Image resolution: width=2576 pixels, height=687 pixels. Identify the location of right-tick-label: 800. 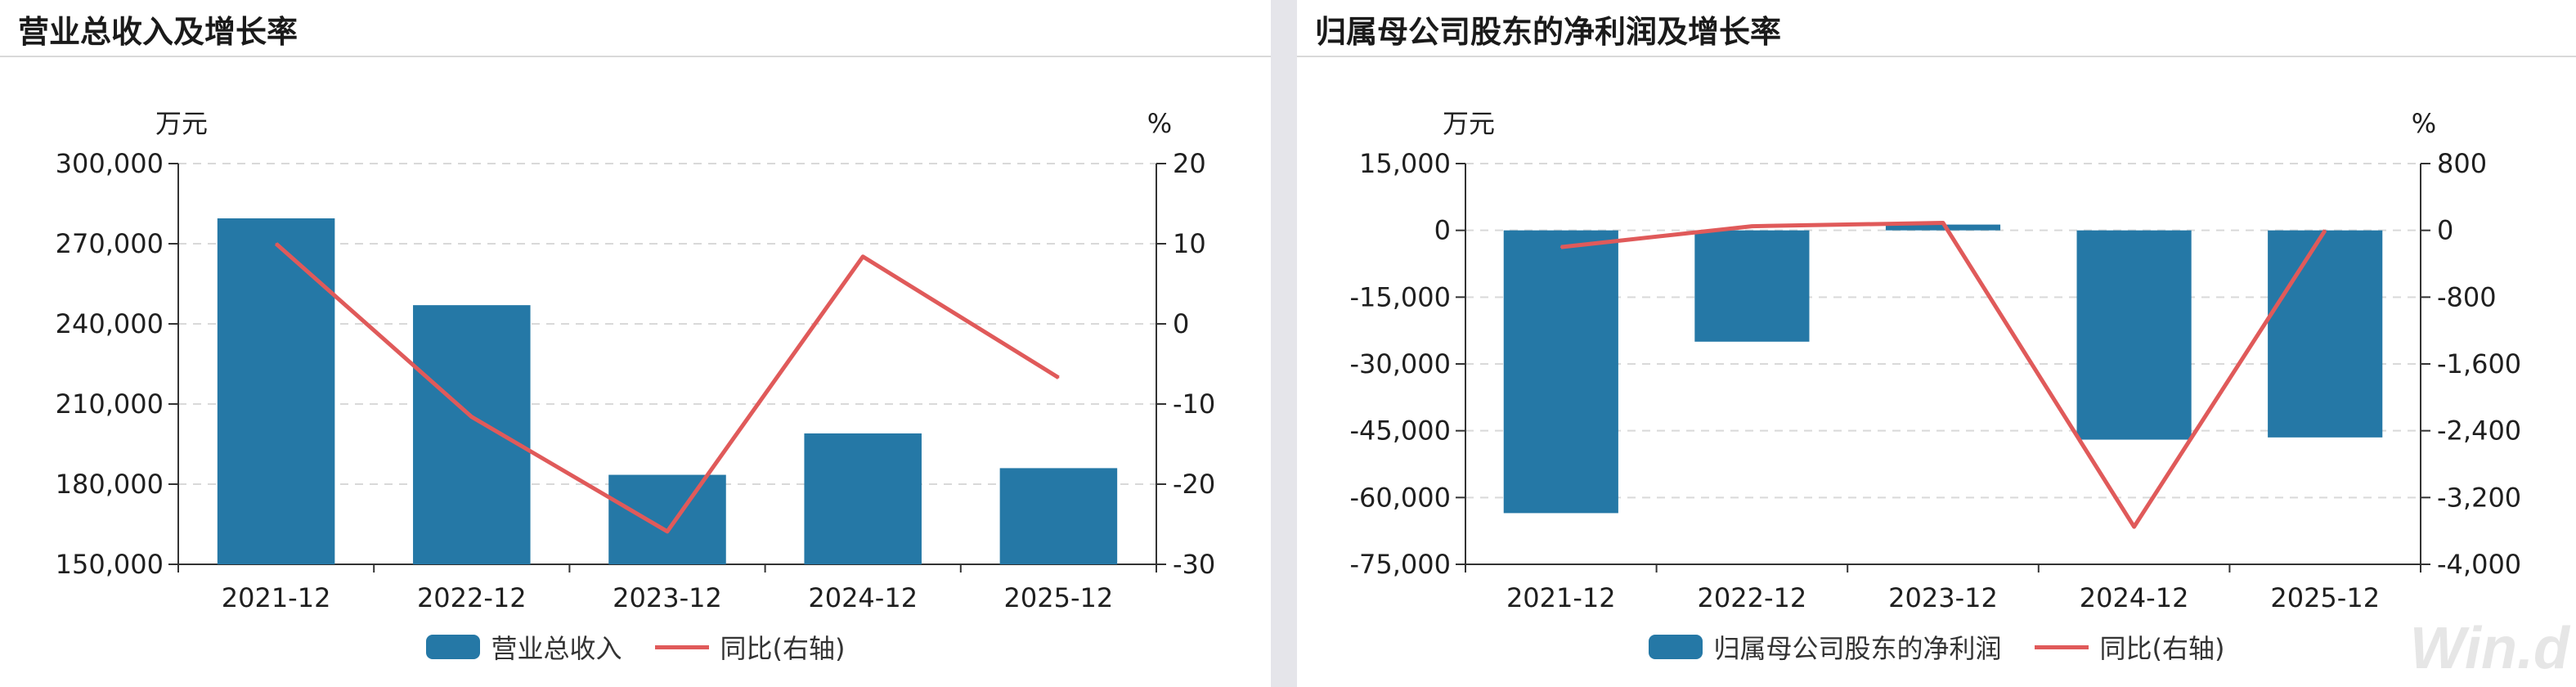
(2462, 163).